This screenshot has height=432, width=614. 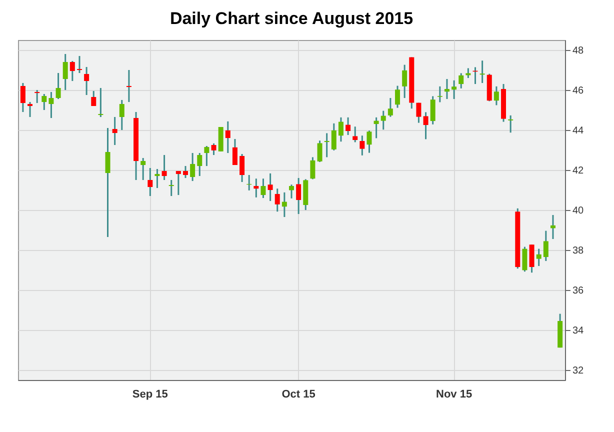 What do you see at coordinates (578, 291) in the screenshot?
I see `y-tick-label: 36` at bounding box center [578, 291].